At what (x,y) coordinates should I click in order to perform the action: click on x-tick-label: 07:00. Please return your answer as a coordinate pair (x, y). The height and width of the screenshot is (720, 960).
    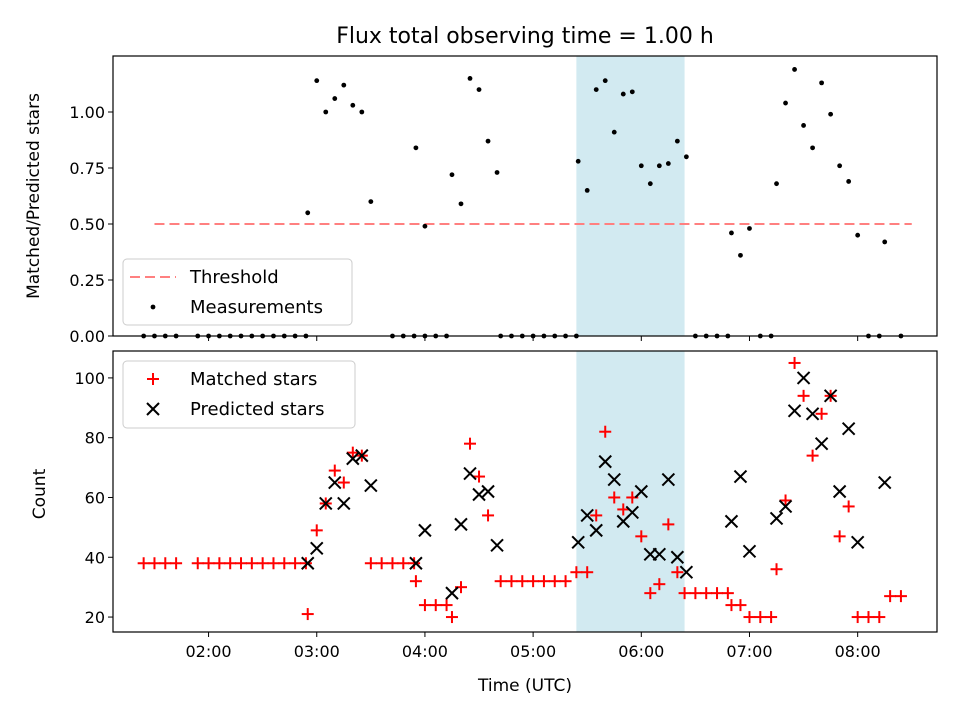
    Looking at the image, I should click on (749, 651).